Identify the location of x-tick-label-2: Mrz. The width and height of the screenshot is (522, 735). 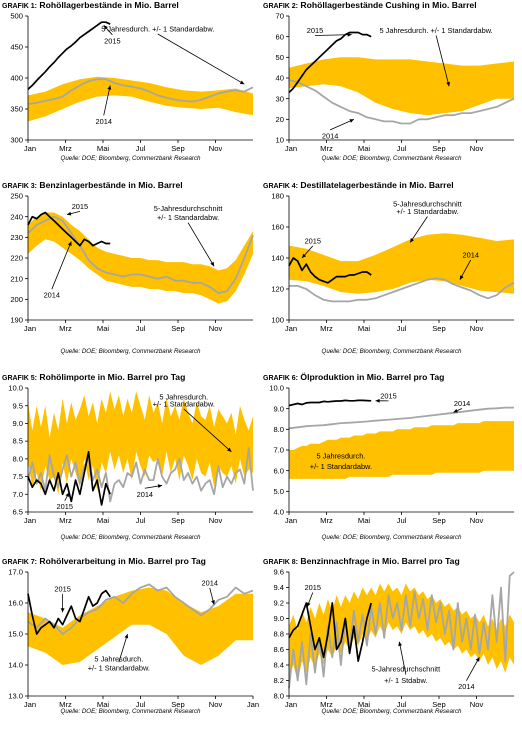
(326, 148).